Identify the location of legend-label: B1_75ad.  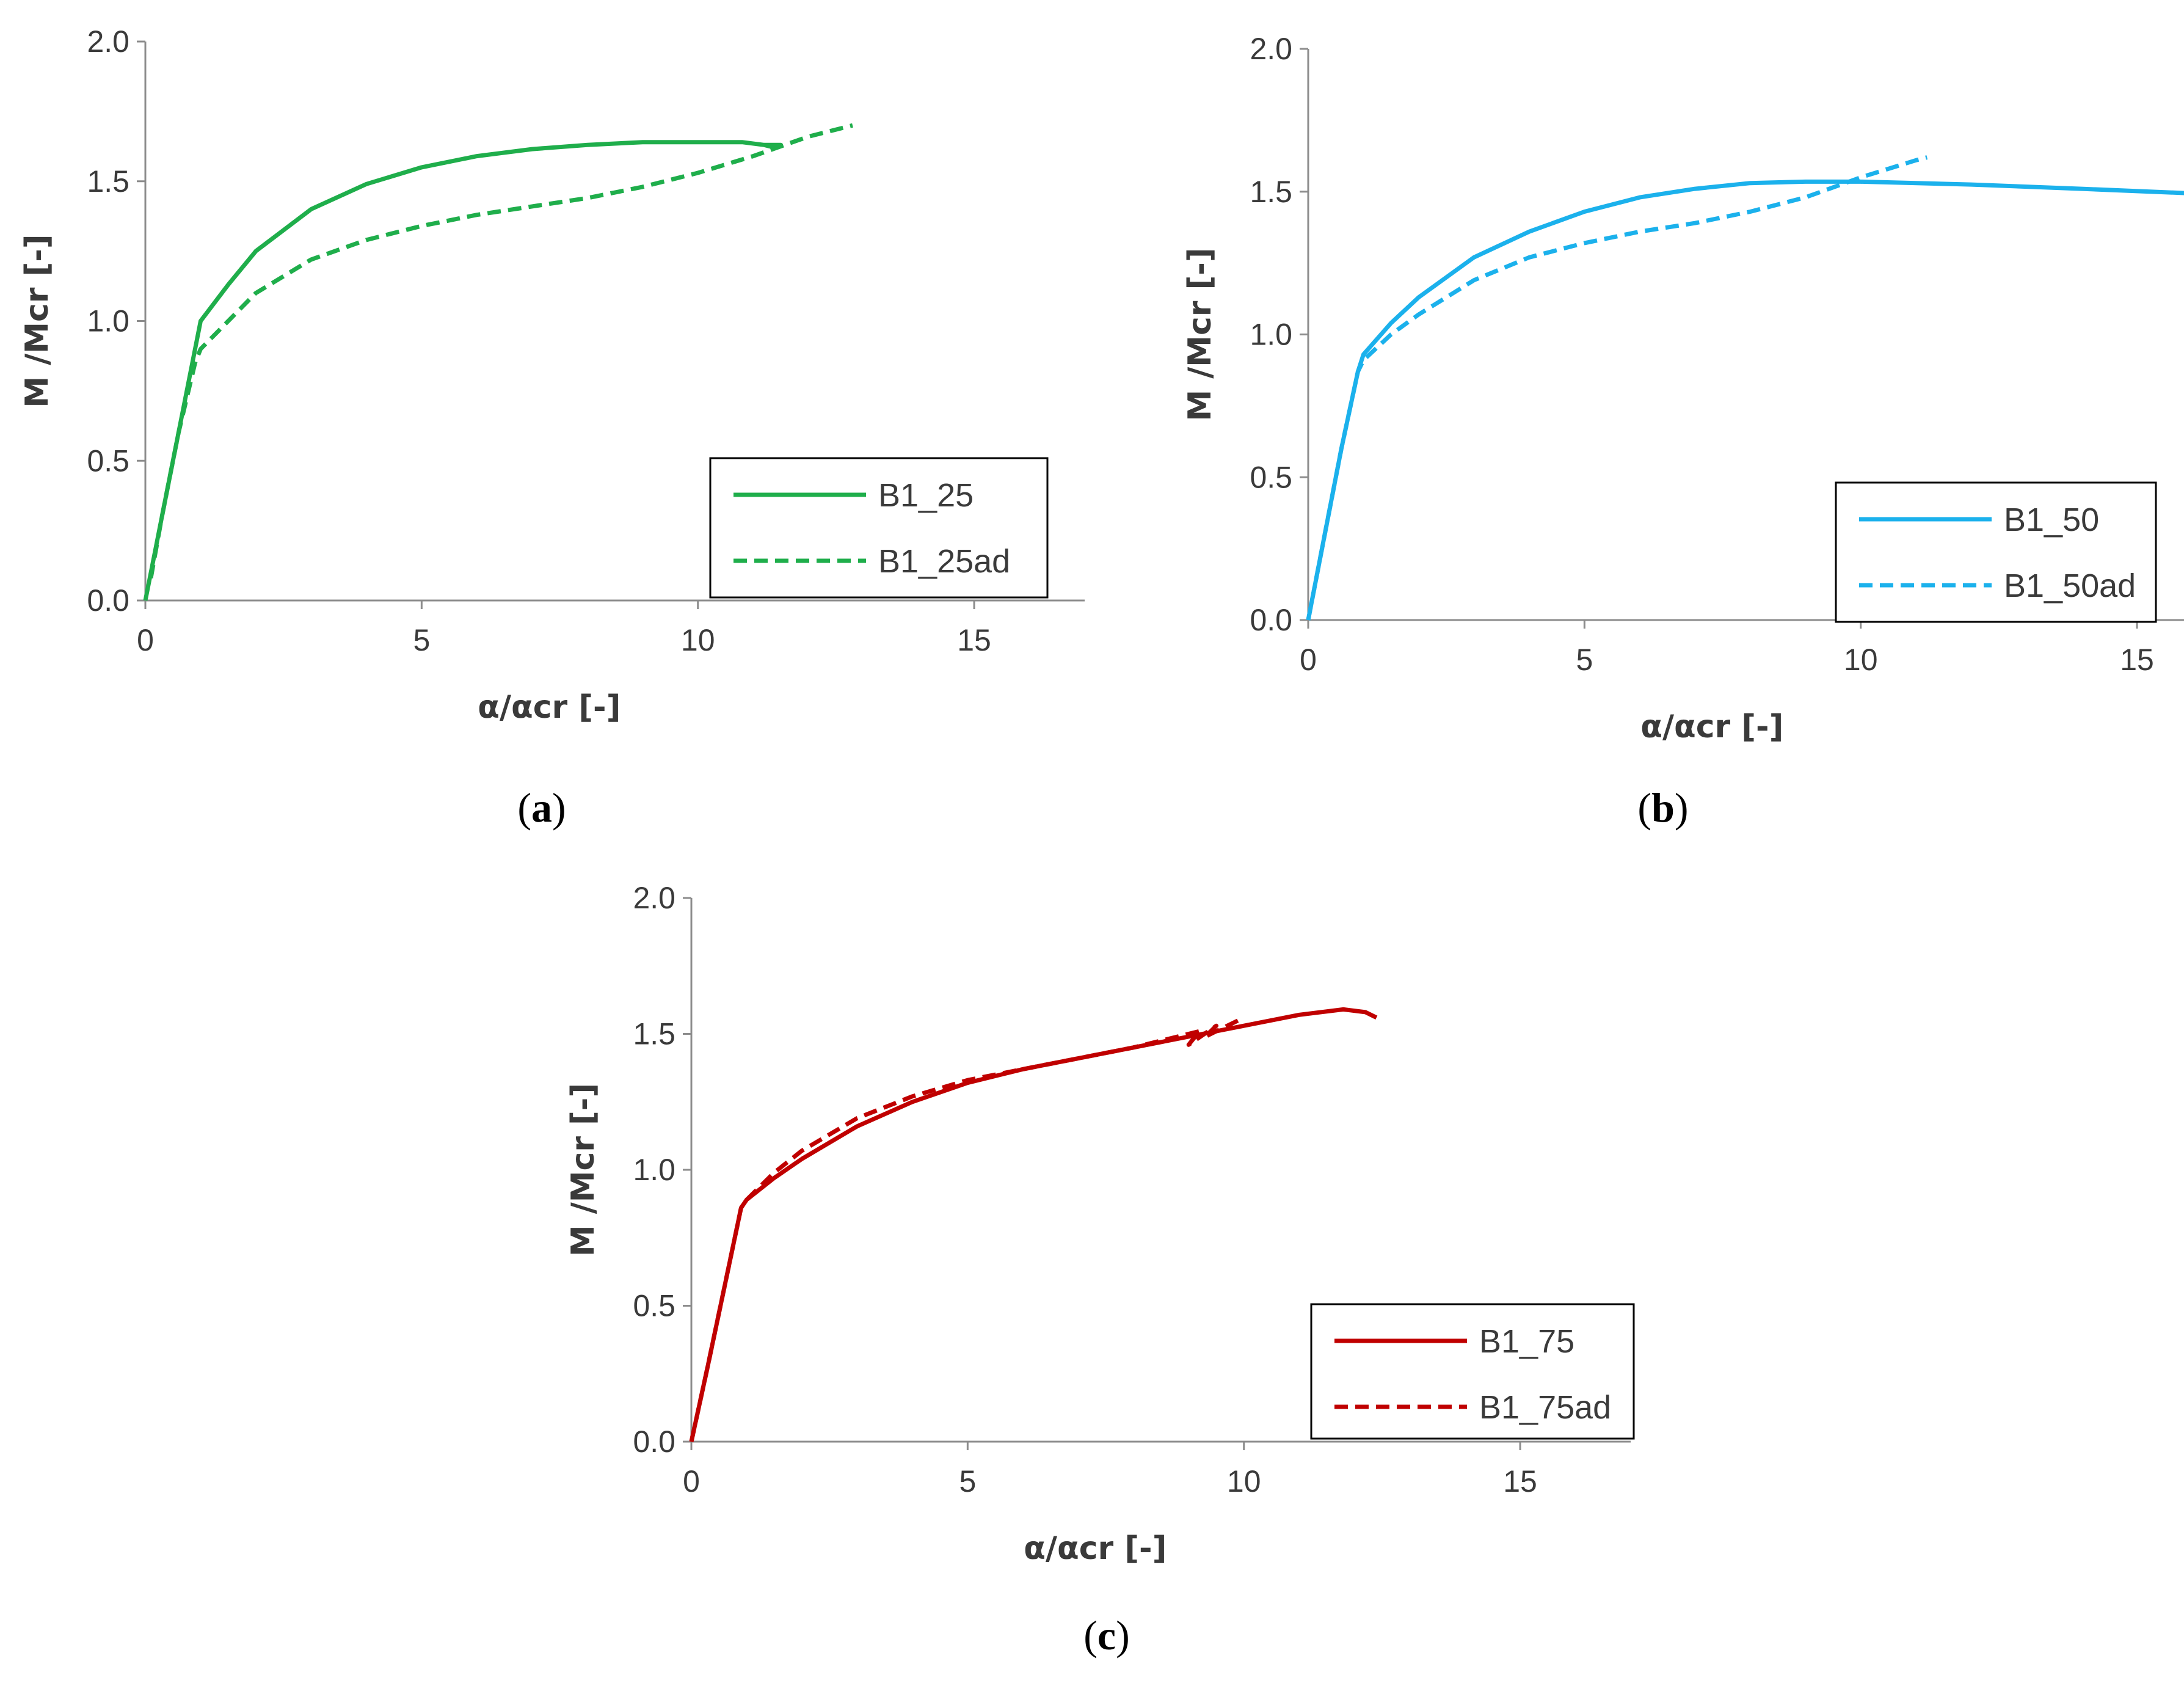
(1545, 1407).